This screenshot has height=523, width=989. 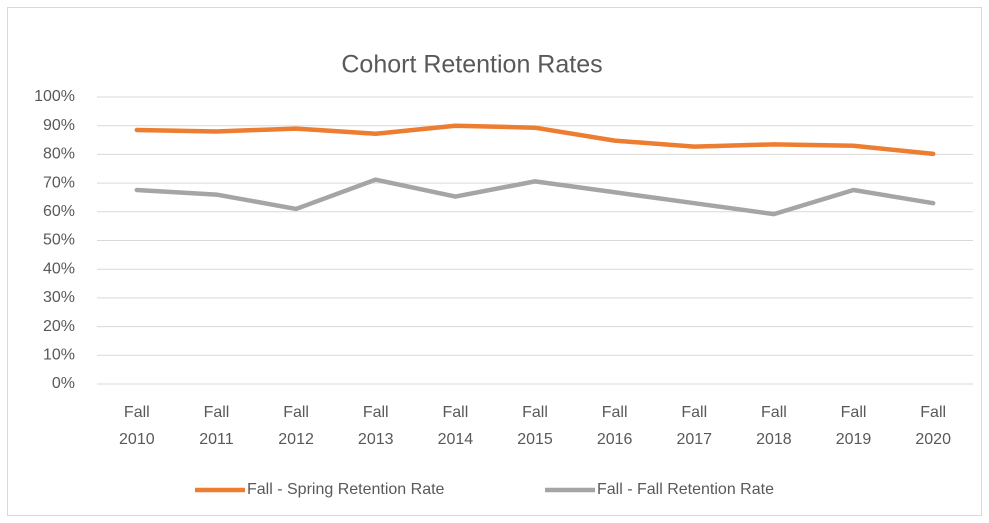 I want to click on y-tick-label: 10%, so click(x=59, y=355).